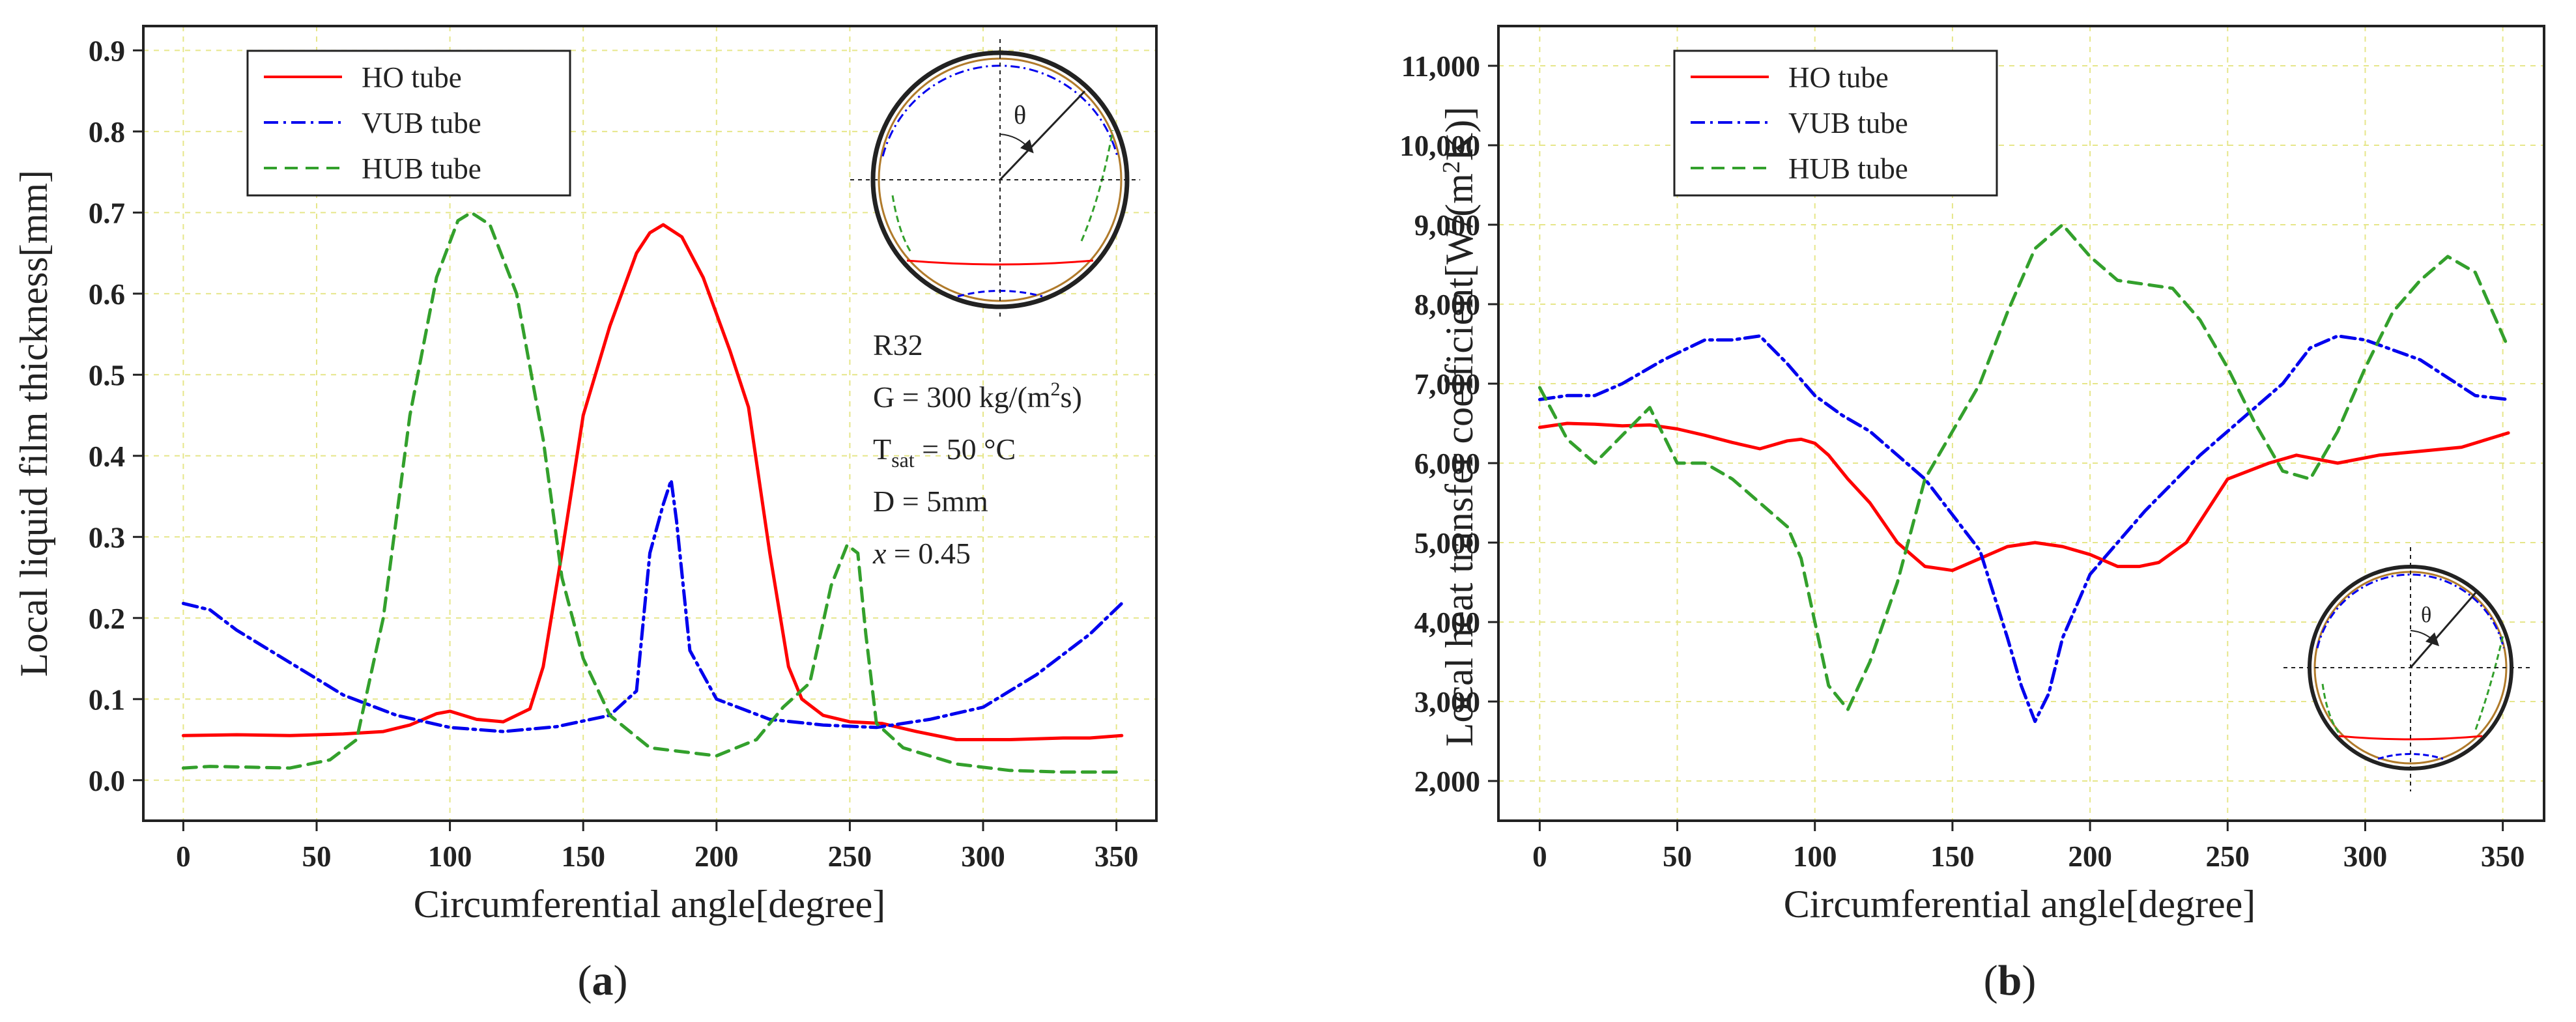 The width and height of the screenshot is (2576, 1022). I want to click on panel-b-x-tick-label: 0, so click(1540, 856).